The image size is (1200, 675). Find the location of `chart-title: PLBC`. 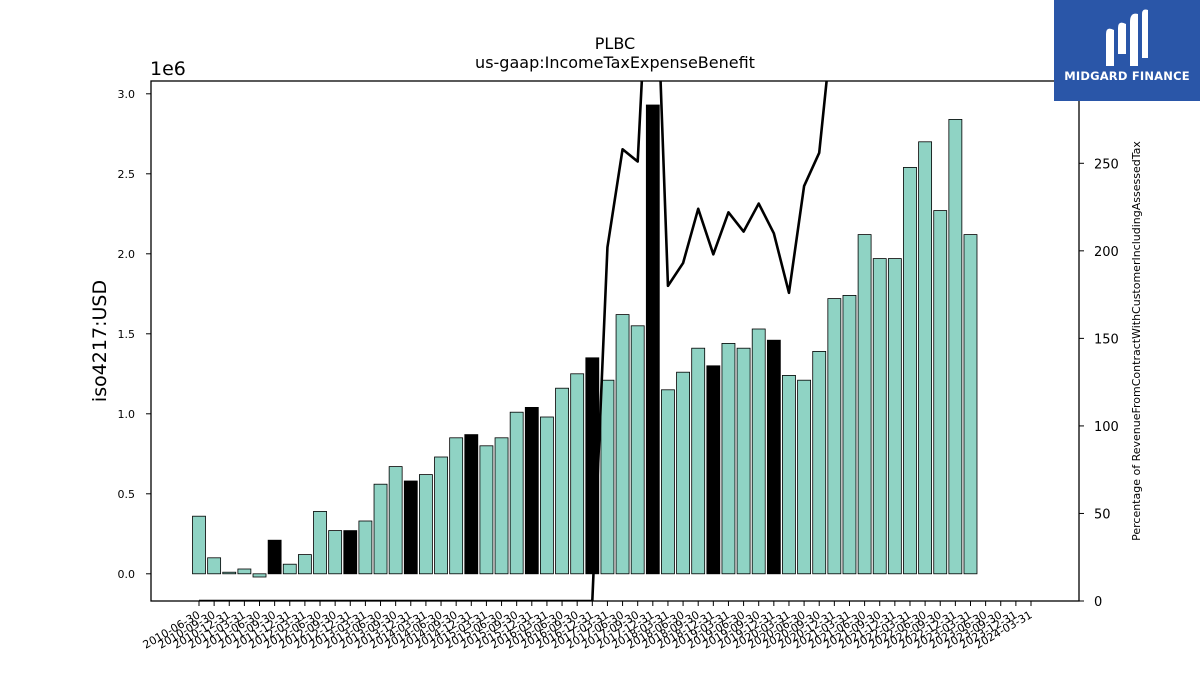

chart-title: PLBC is located at coordinates (615, 43).